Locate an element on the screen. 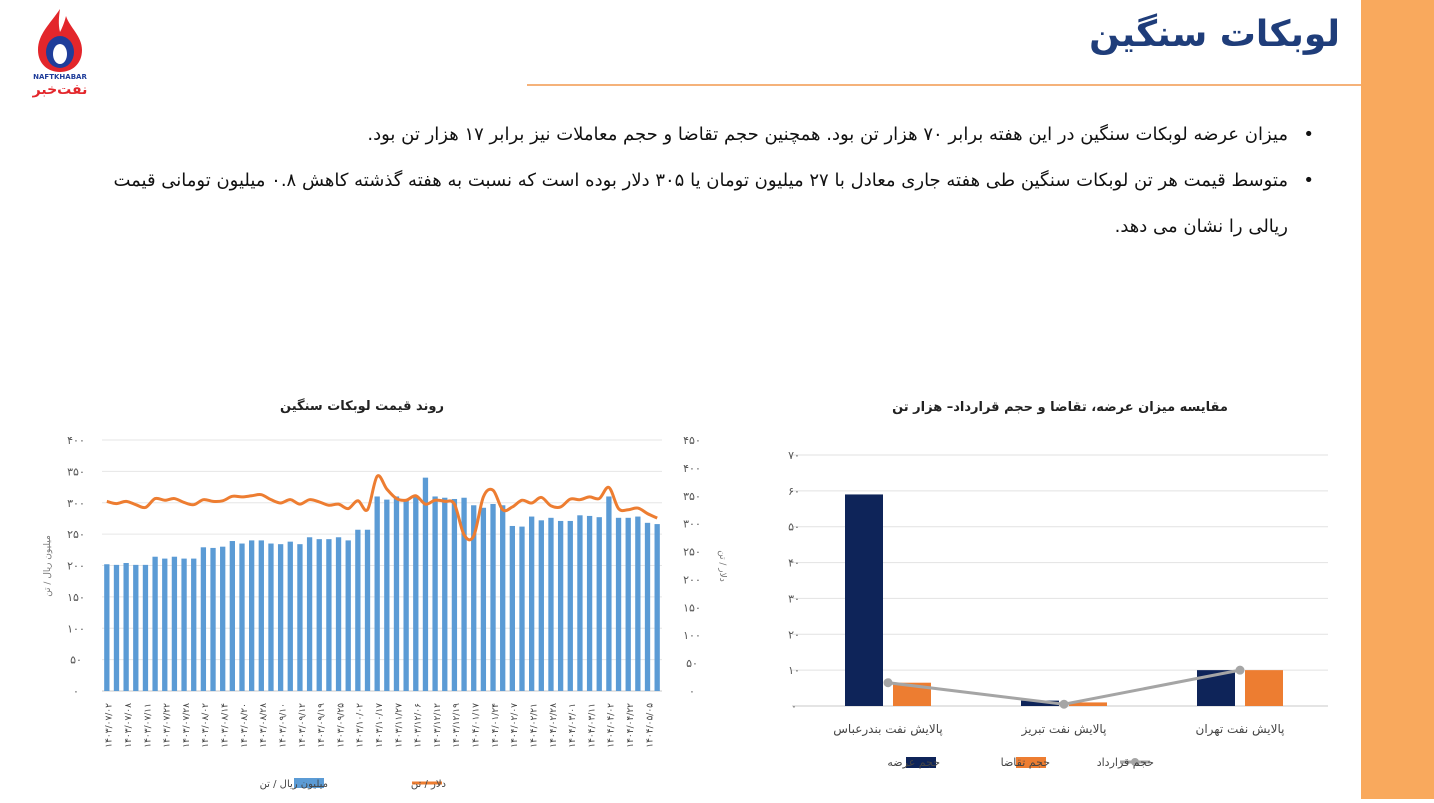 This screenshot has height=803, width=1434. chart1-legend-label: حجم قرارداد is located at coordinates (1125, 762).